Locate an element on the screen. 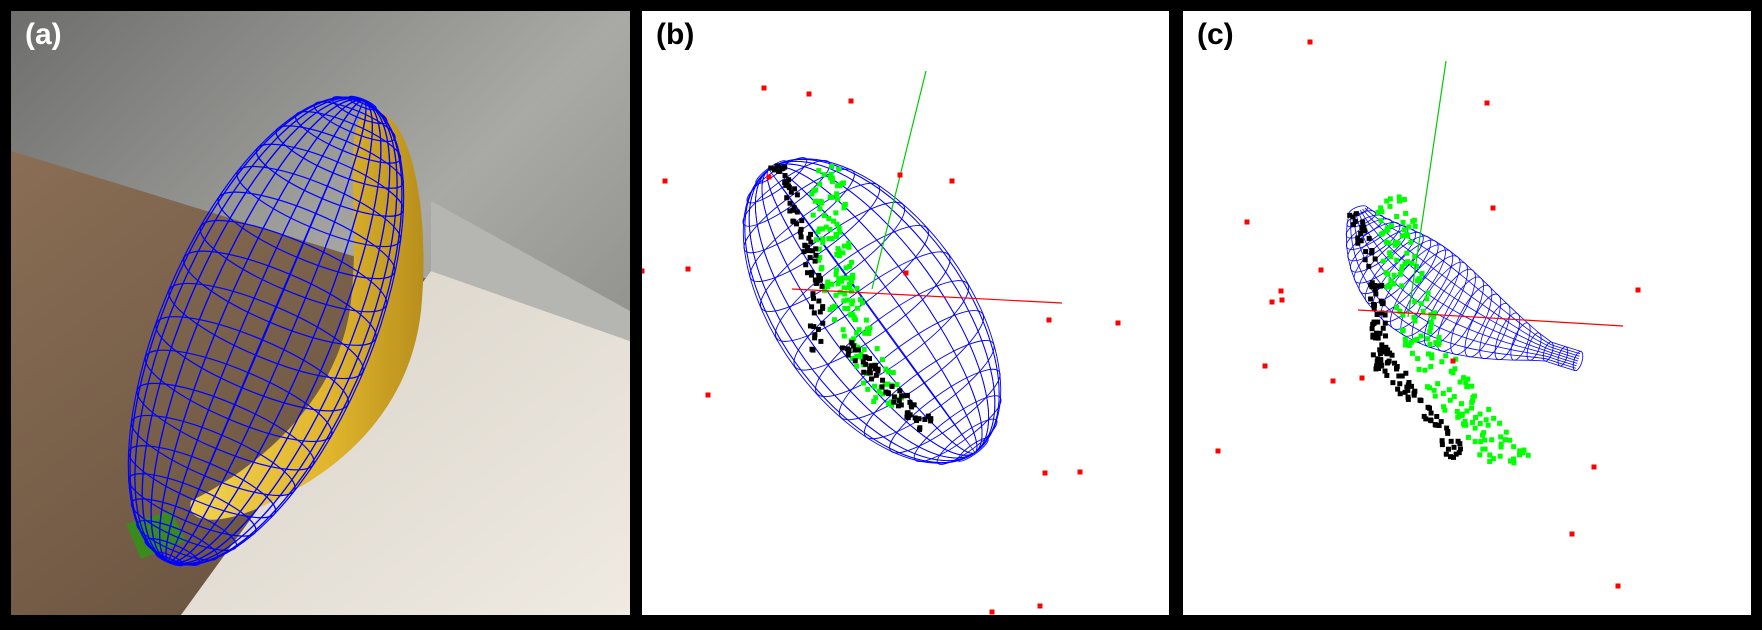  panel-label-a: (a) is located at coordinates (43, 34).